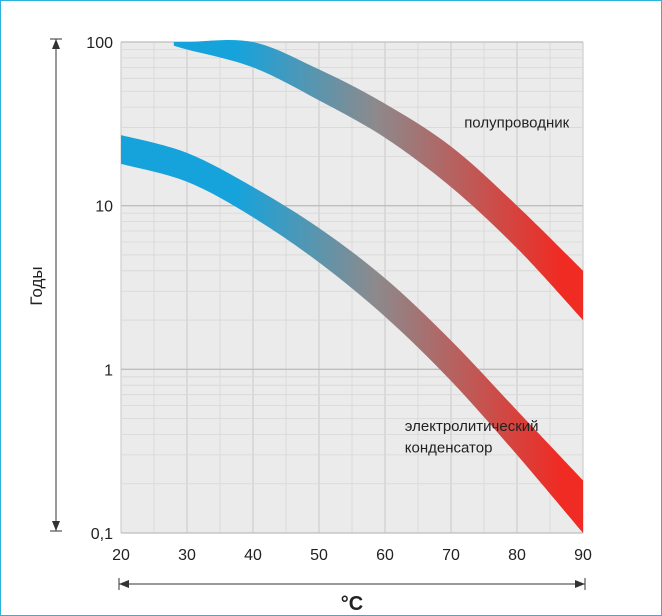 The height and width of the screenshot is (616, 662). What do you see at coordinates (472, 426) in the screenshot?
I see `annotation-label: электролитический` at bounding box center [472, 426].